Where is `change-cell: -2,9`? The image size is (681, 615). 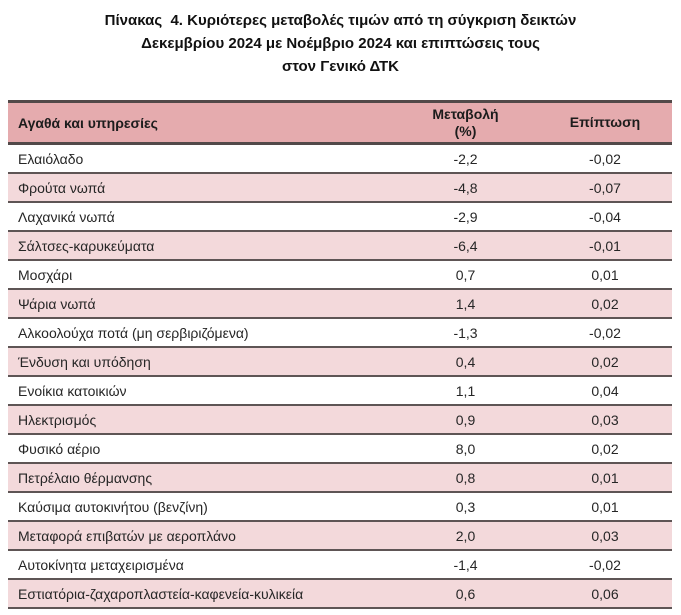 change-cell: -2,9 is located at coordinates (465, 217).